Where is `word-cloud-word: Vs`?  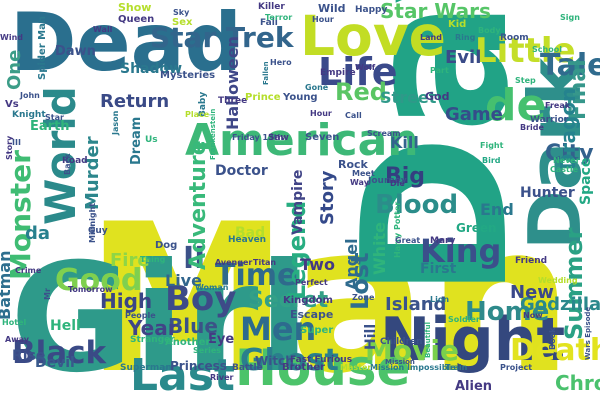 word-cloud-word: Vs is located at coordinates (12, 104).